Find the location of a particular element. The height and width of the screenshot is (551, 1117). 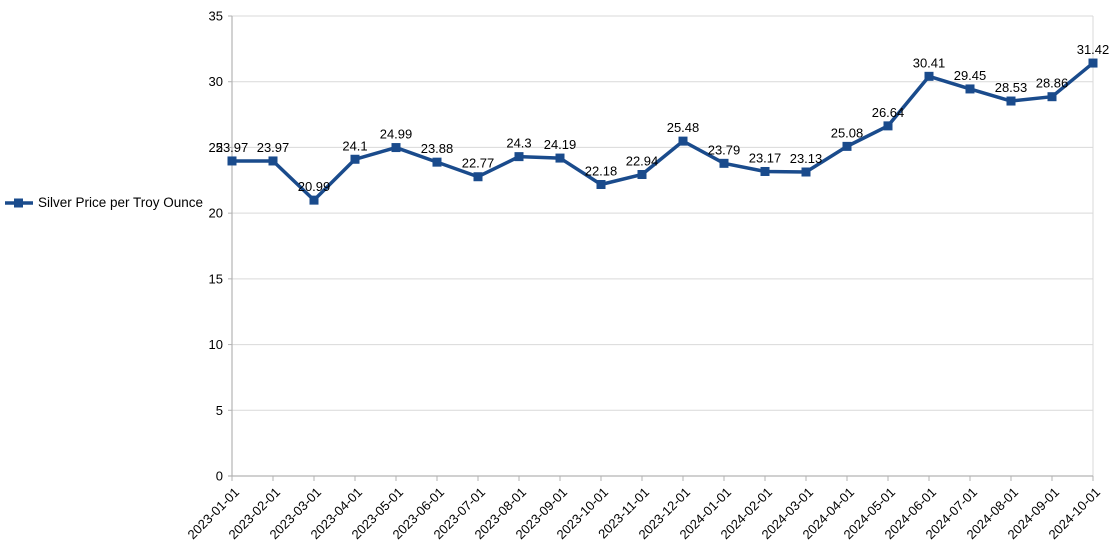

legend-label: Silver Price per Troy Ounce is located at coordinates (121, 202).